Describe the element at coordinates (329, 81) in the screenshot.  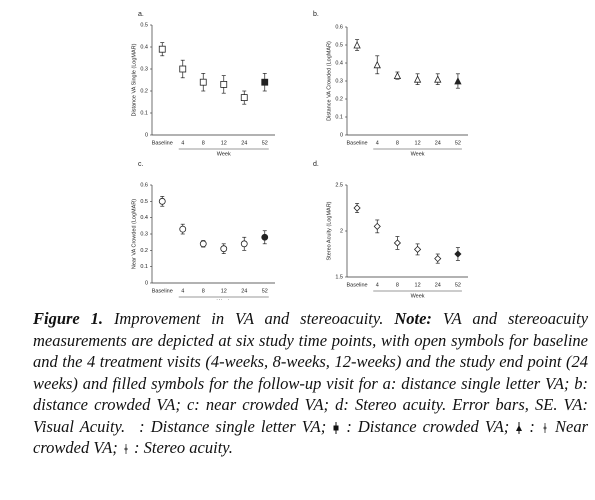
I see `y-axis-label: Distance VA Crowded (LogMAR)` at that location.